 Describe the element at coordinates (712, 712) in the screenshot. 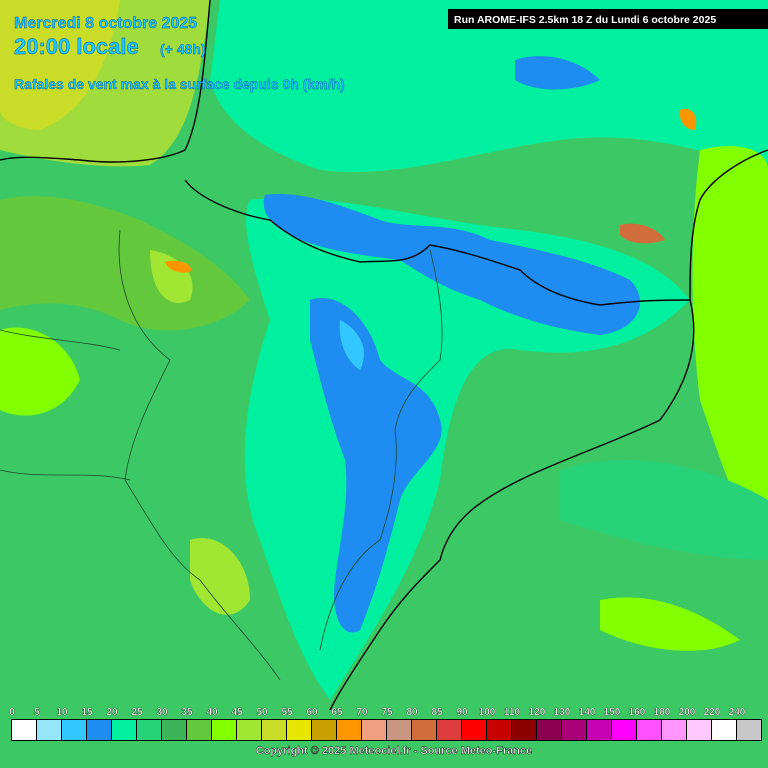

I see `legend-label: 220` at that location.